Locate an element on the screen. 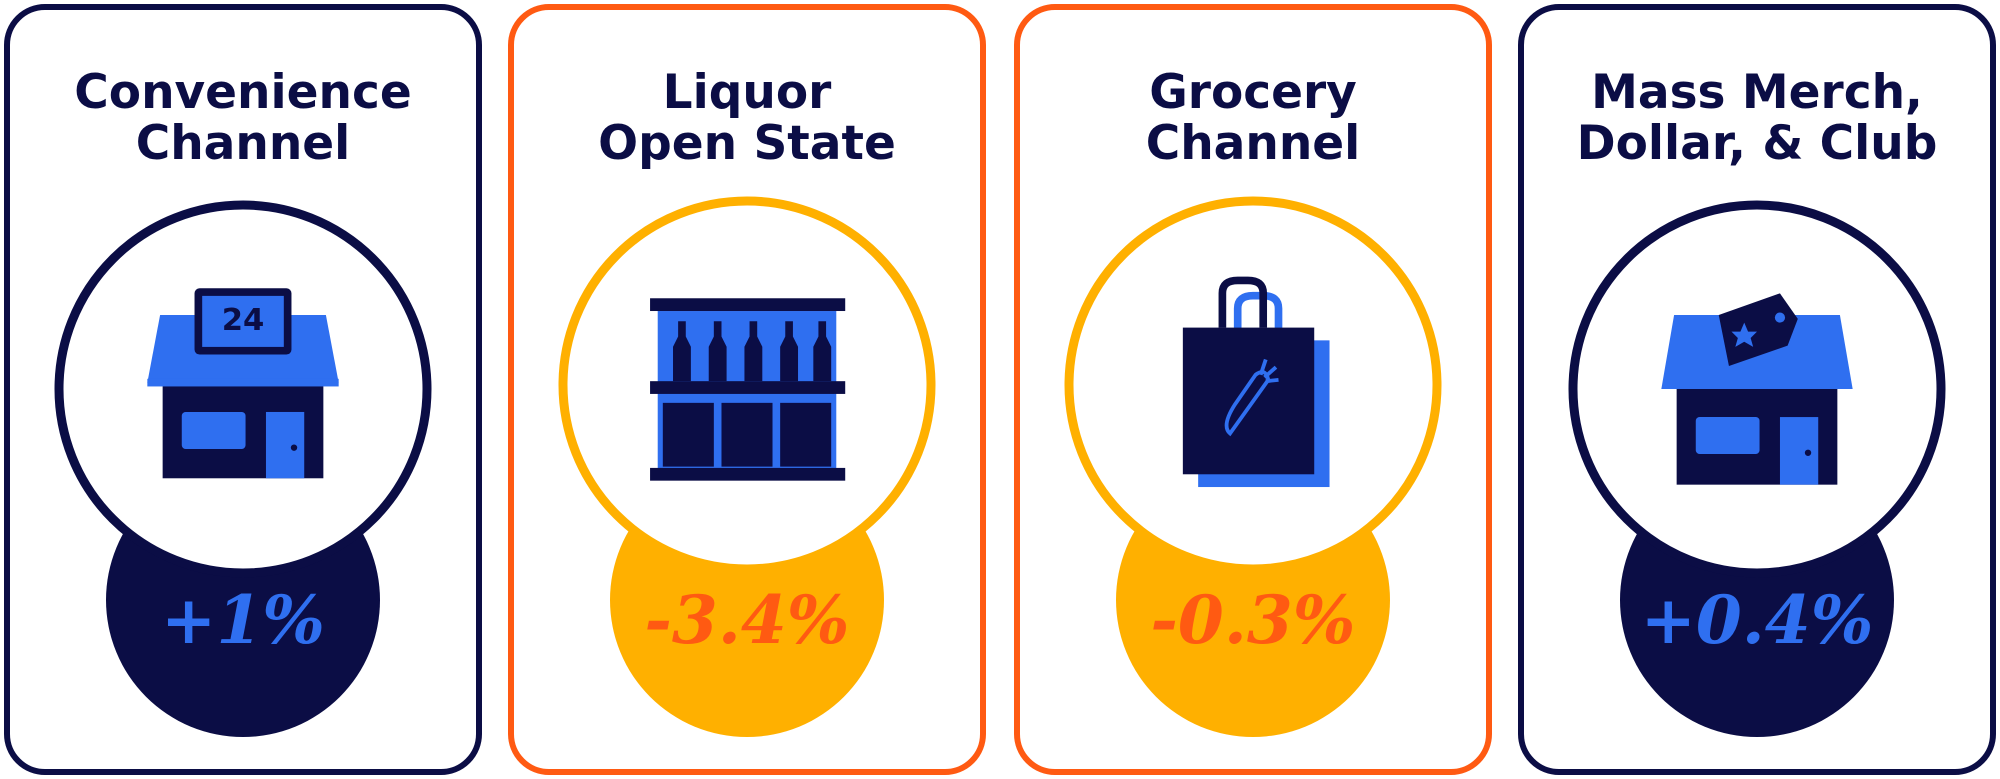 This screenshot has width=2000, height=779. liquor-icon is located at coordinates (748, 389).